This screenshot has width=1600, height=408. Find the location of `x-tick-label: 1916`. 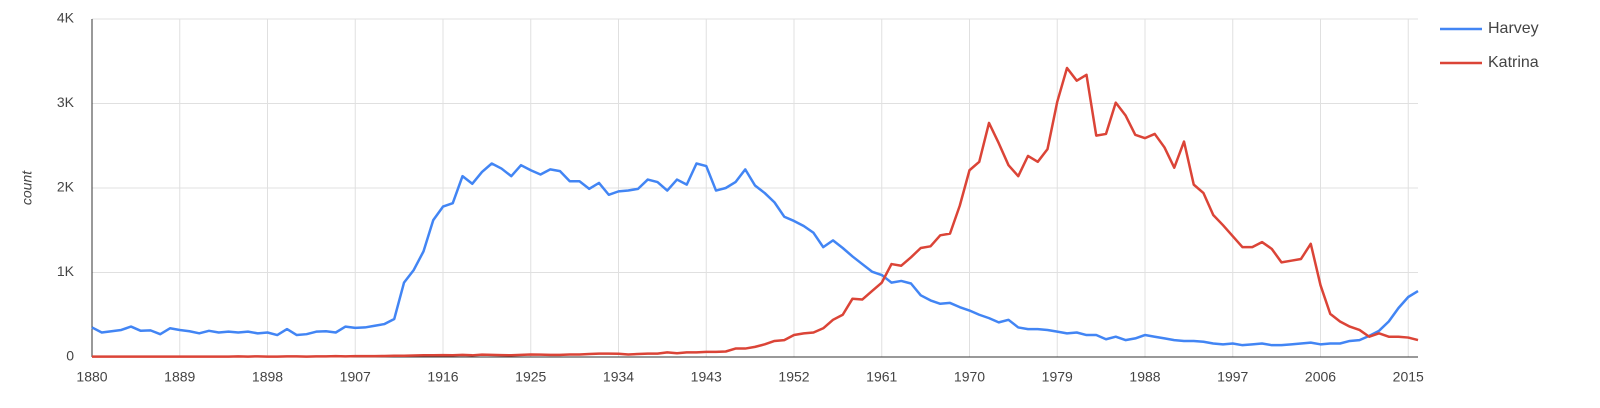

x-tick-label: 1916 is located at coordinates (442, 377).